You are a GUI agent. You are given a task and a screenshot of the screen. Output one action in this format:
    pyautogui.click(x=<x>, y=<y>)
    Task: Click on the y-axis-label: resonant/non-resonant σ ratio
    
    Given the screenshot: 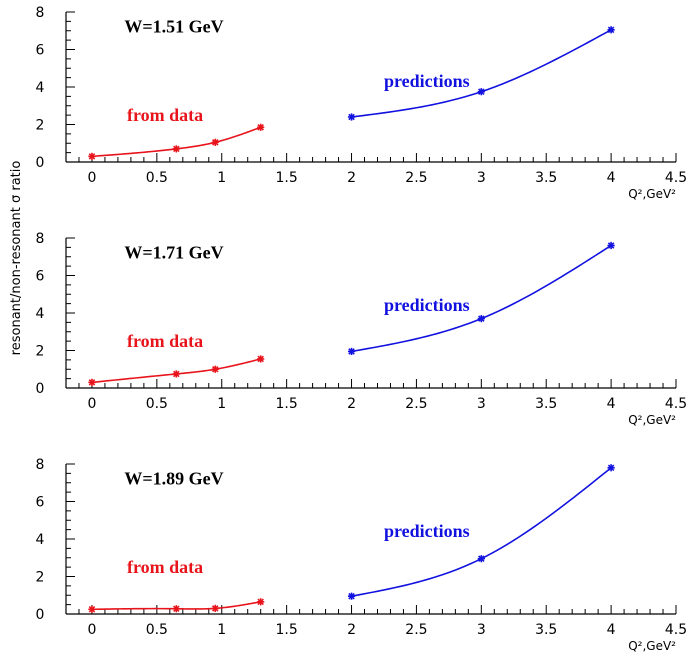 What is the action you would take?
    pyautogui.click(x=16, y=258)
    